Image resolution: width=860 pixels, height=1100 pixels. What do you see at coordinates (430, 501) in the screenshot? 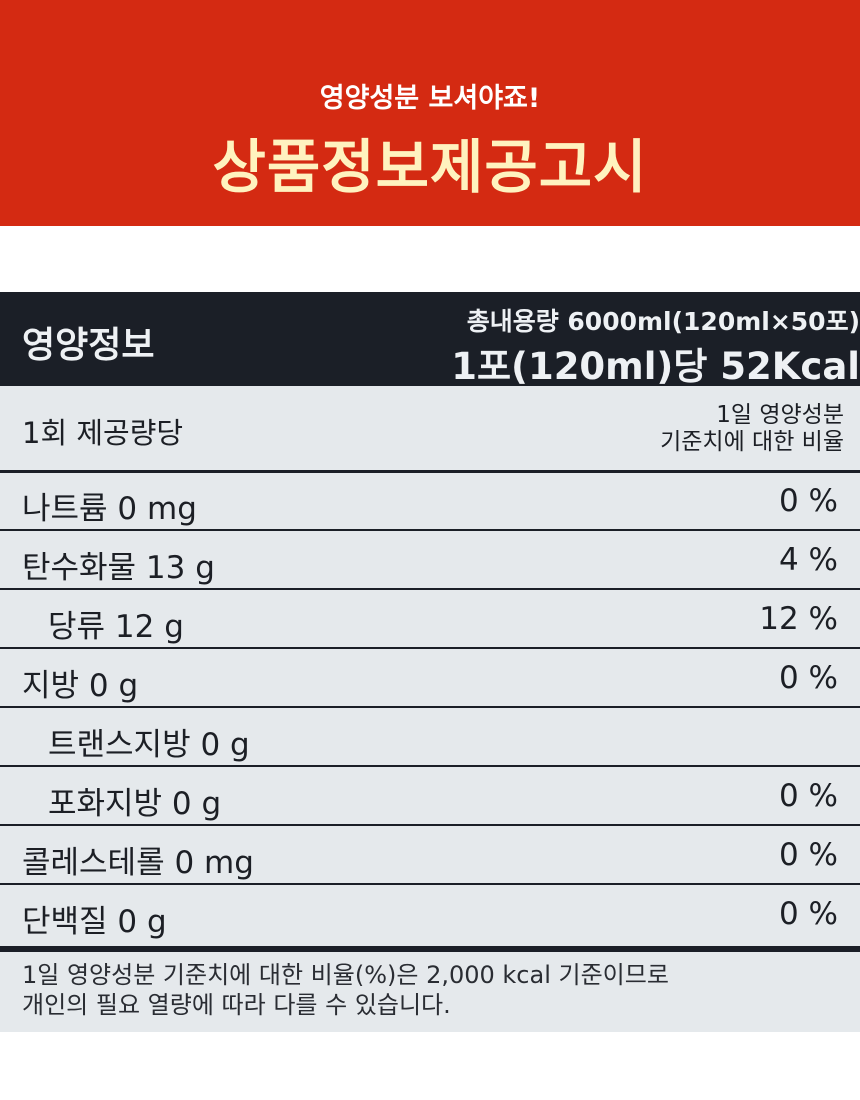
I see `nutrient-row-sodium: 나트륨 0 mg 0 %` at bounding box center [430, 501].